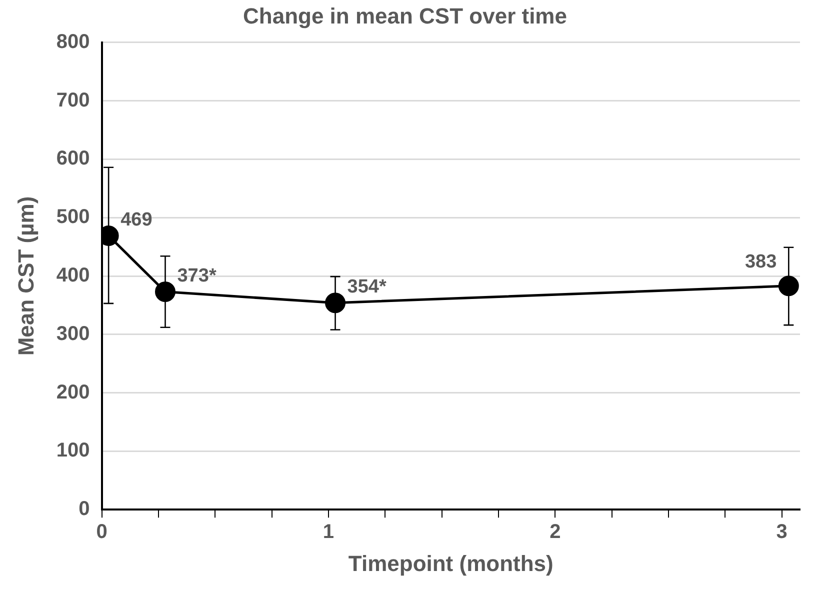 The image size is (814, 592). Describe the element at coordinates (328, 532) in the screenshot. I see `x-tick-label: 1` at that location.